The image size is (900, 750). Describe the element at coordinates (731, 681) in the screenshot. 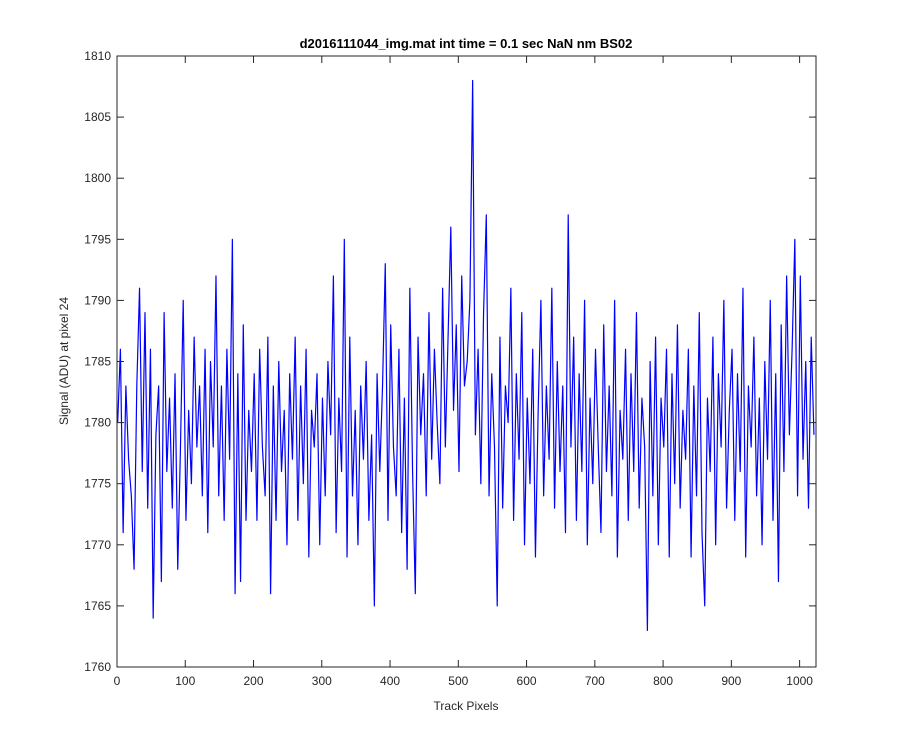

I see `x-tick-label: 900` at that location.